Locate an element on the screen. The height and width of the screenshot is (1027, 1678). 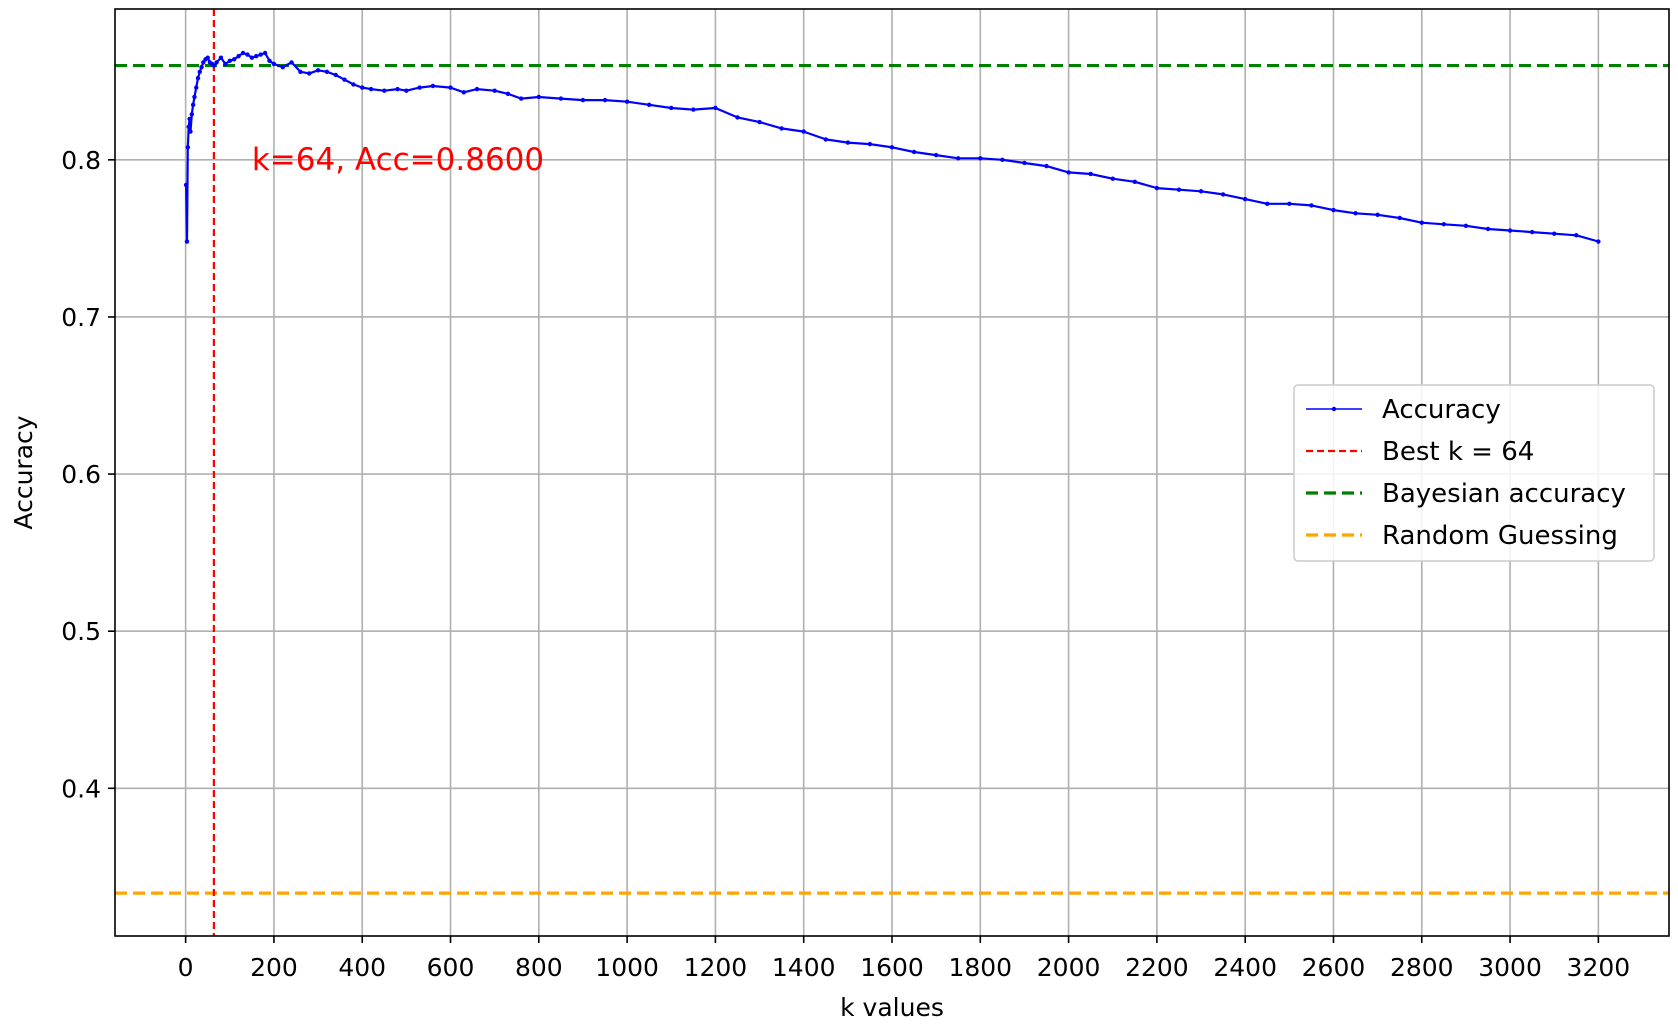
x-tick-label: 1600 is located at coordinates (892, 967).